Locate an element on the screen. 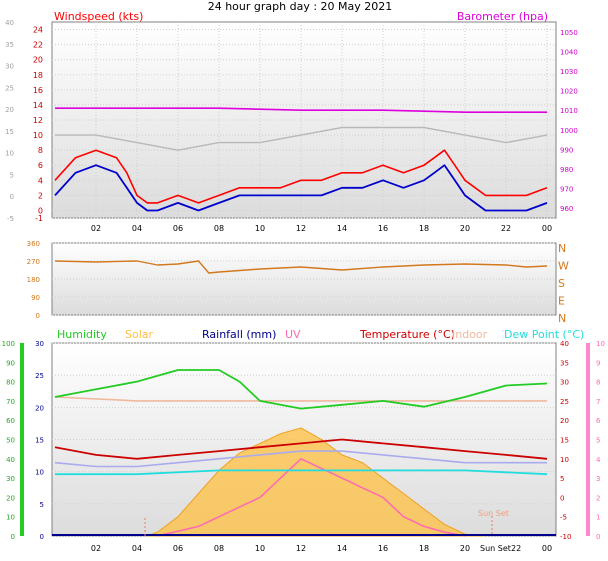  temperature-tick-label: -10 is located at coordinates (565, 537).